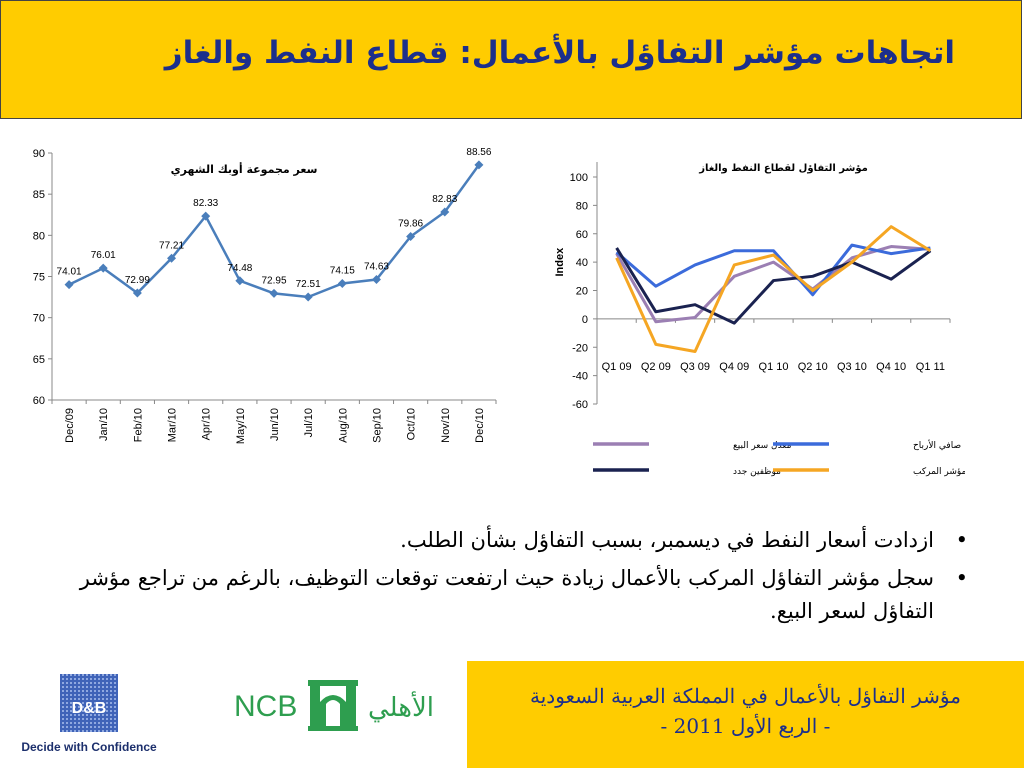 Image resolution: width=1024 pixels, height=768 pixels. I want to click on x-tick-label: Oct/10, so click(412, 424).